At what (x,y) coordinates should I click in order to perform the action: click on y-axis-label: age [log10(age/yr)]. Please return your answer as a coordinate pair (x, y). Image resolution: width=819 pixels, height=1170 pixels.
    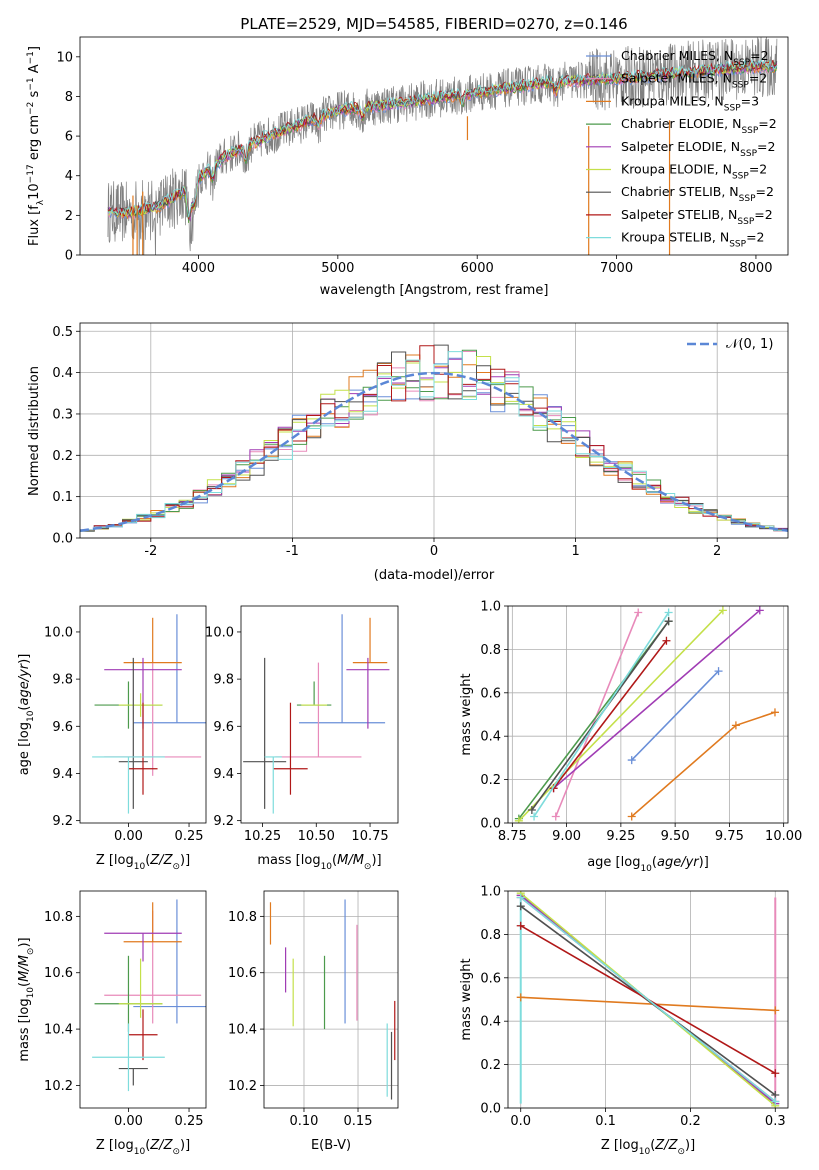
    Looking at the image, I should click on (26, 715).